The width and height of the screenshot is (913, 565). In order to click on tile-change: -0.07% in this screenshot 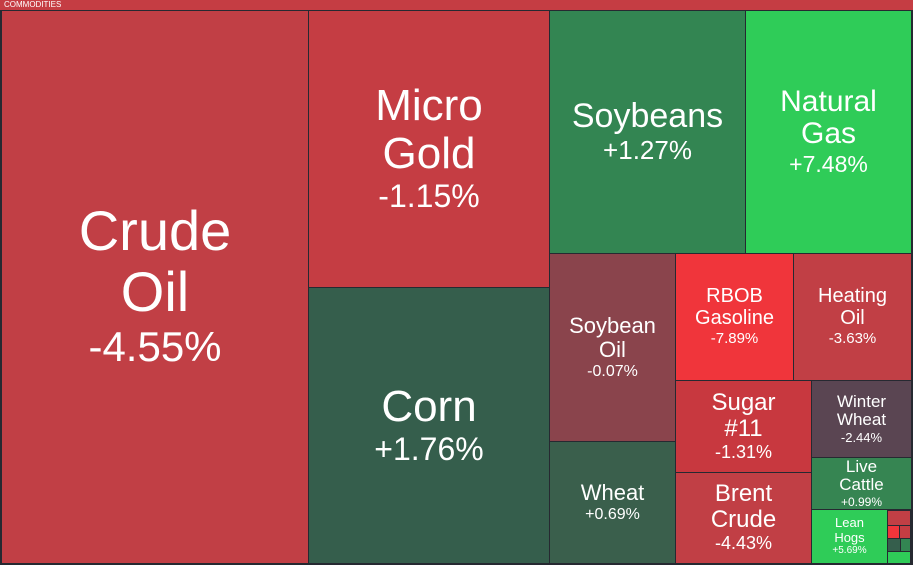, I will do `click(612, 371)`.